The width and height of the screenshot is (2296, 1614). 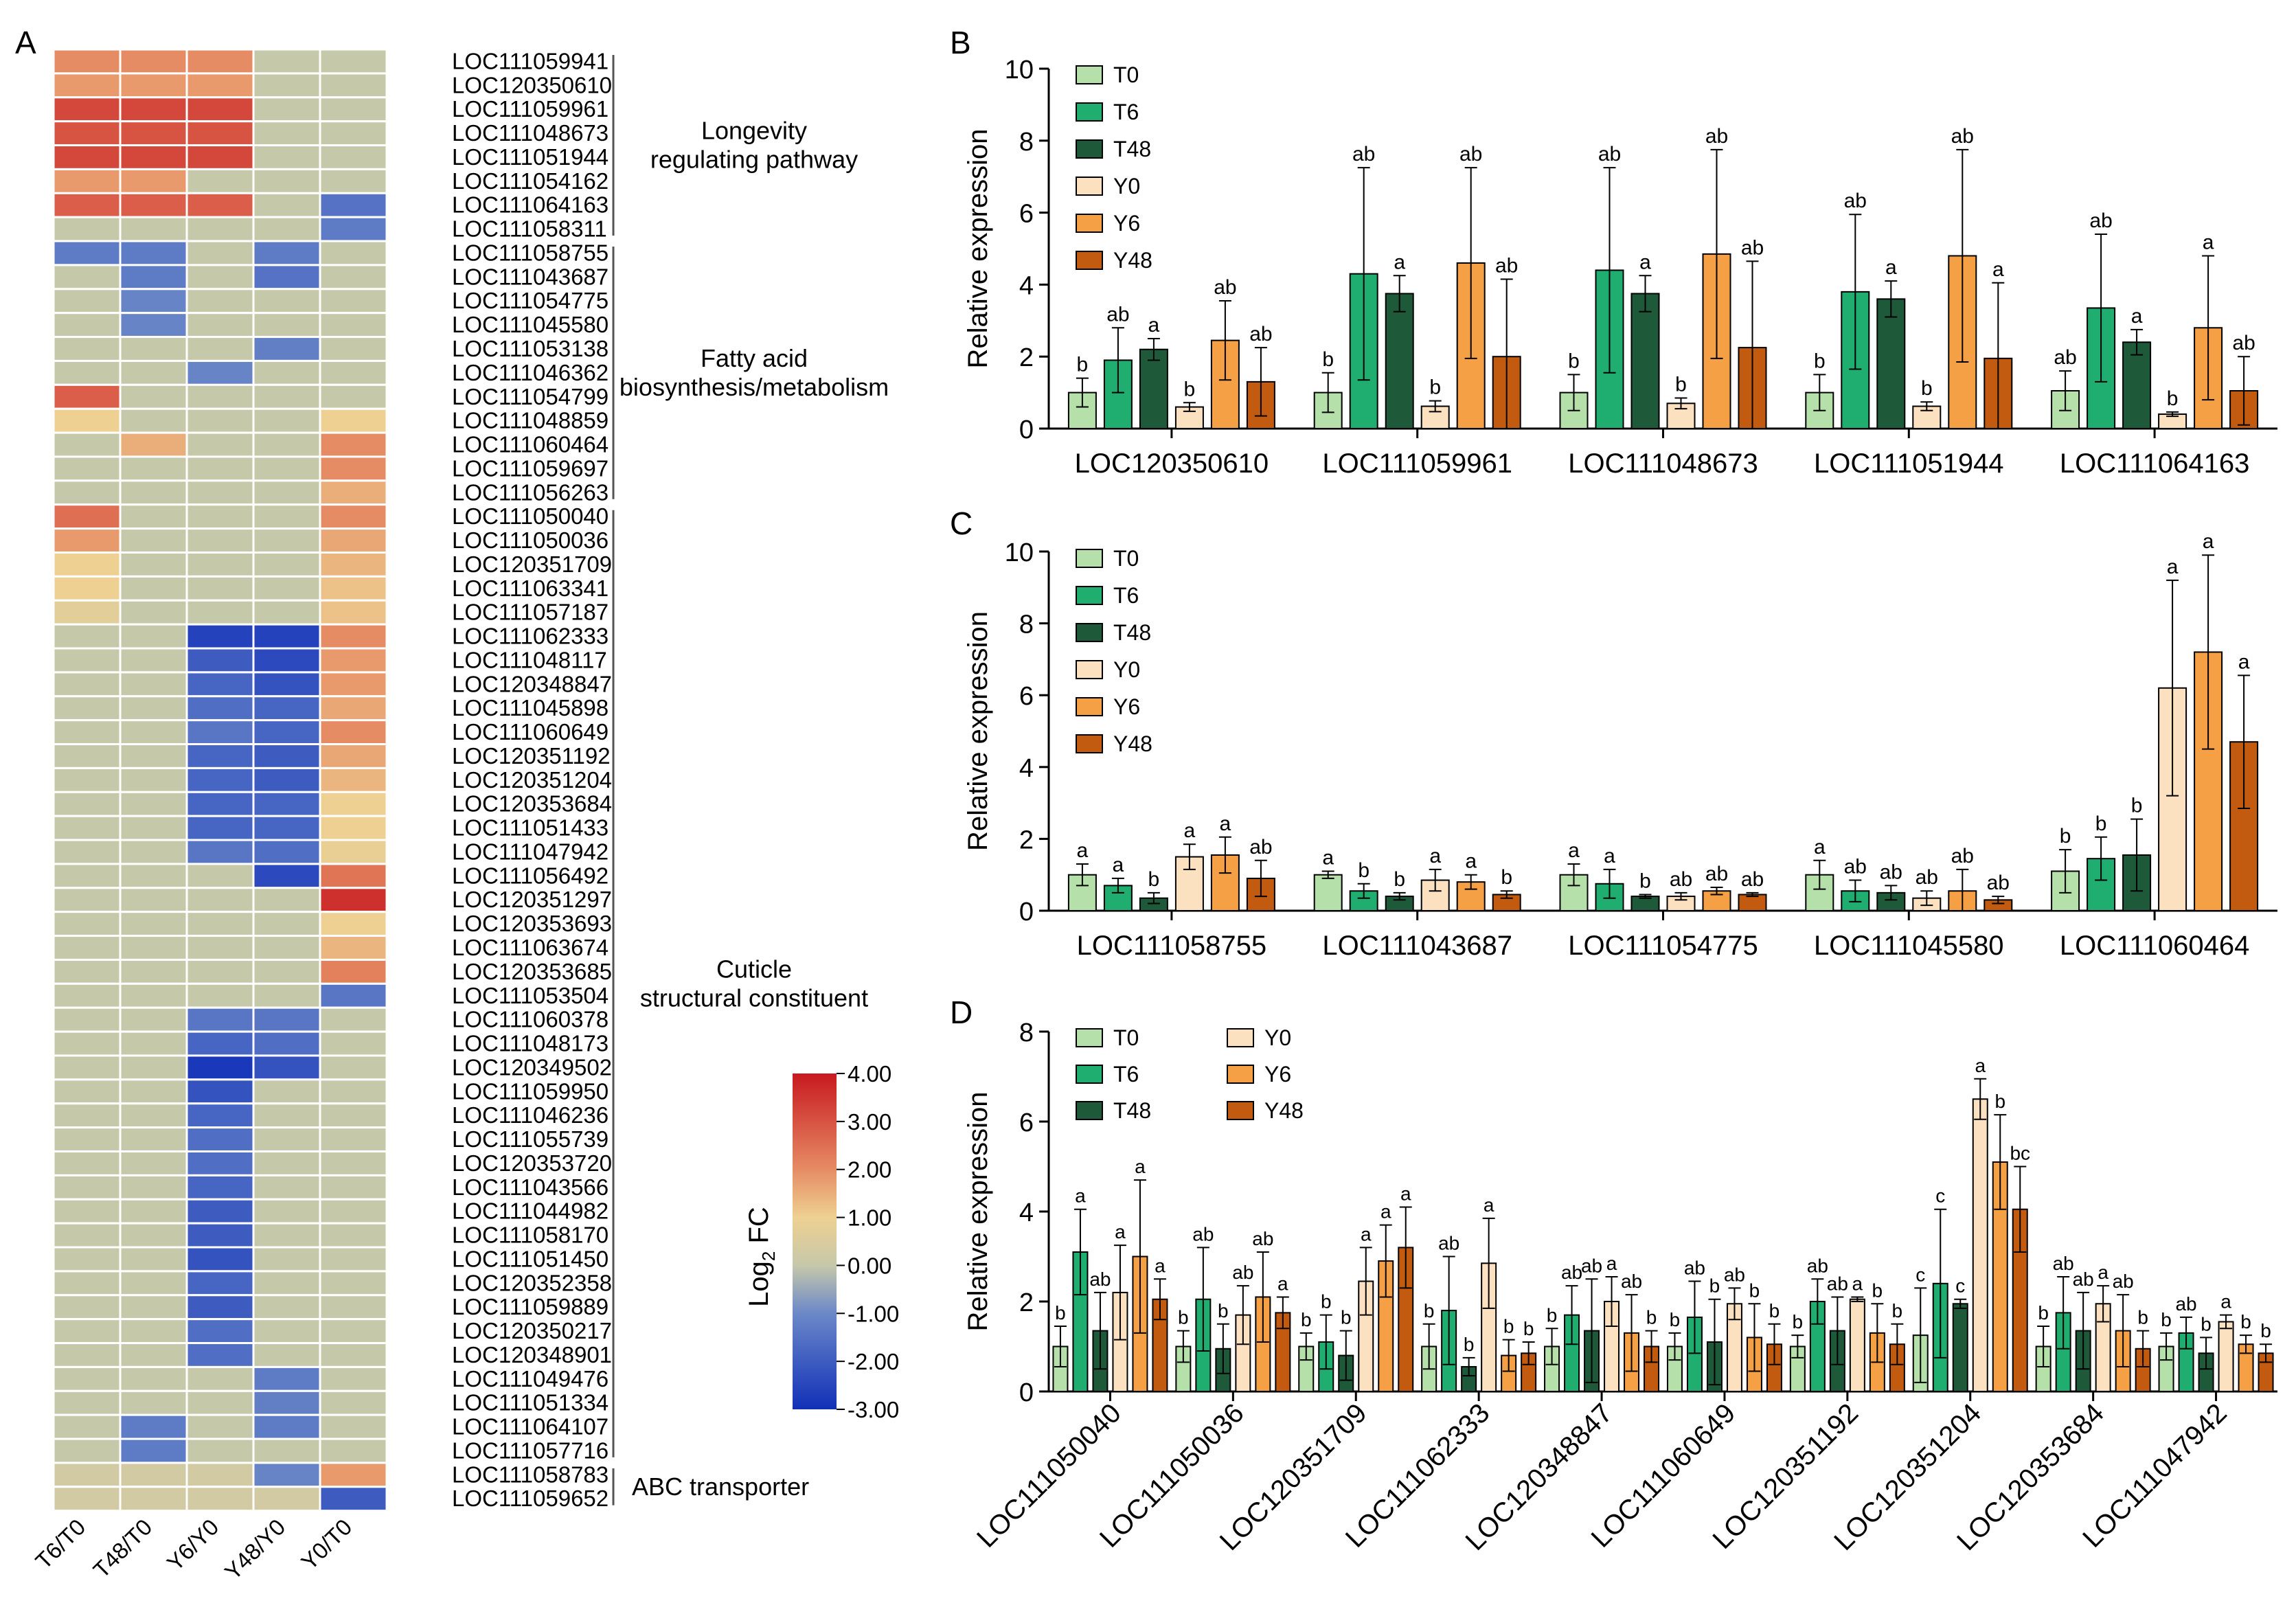 What do you see at coordinates (530, 1306) in the screenshot?
I see `heatmap-row-label: LOC111059889` at bounding box center [530, 1306].